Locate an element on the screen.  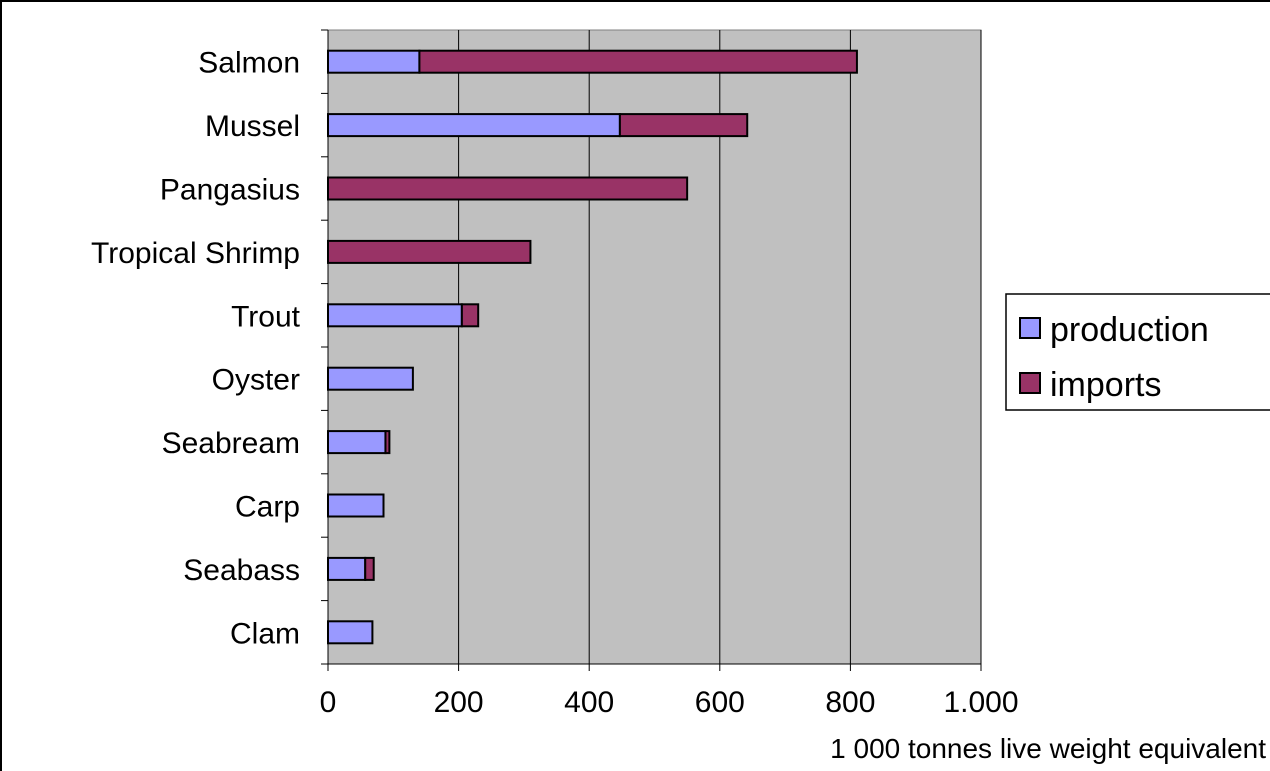
x-tick-label-5: 1.000 is located at coordinates (980, 702).